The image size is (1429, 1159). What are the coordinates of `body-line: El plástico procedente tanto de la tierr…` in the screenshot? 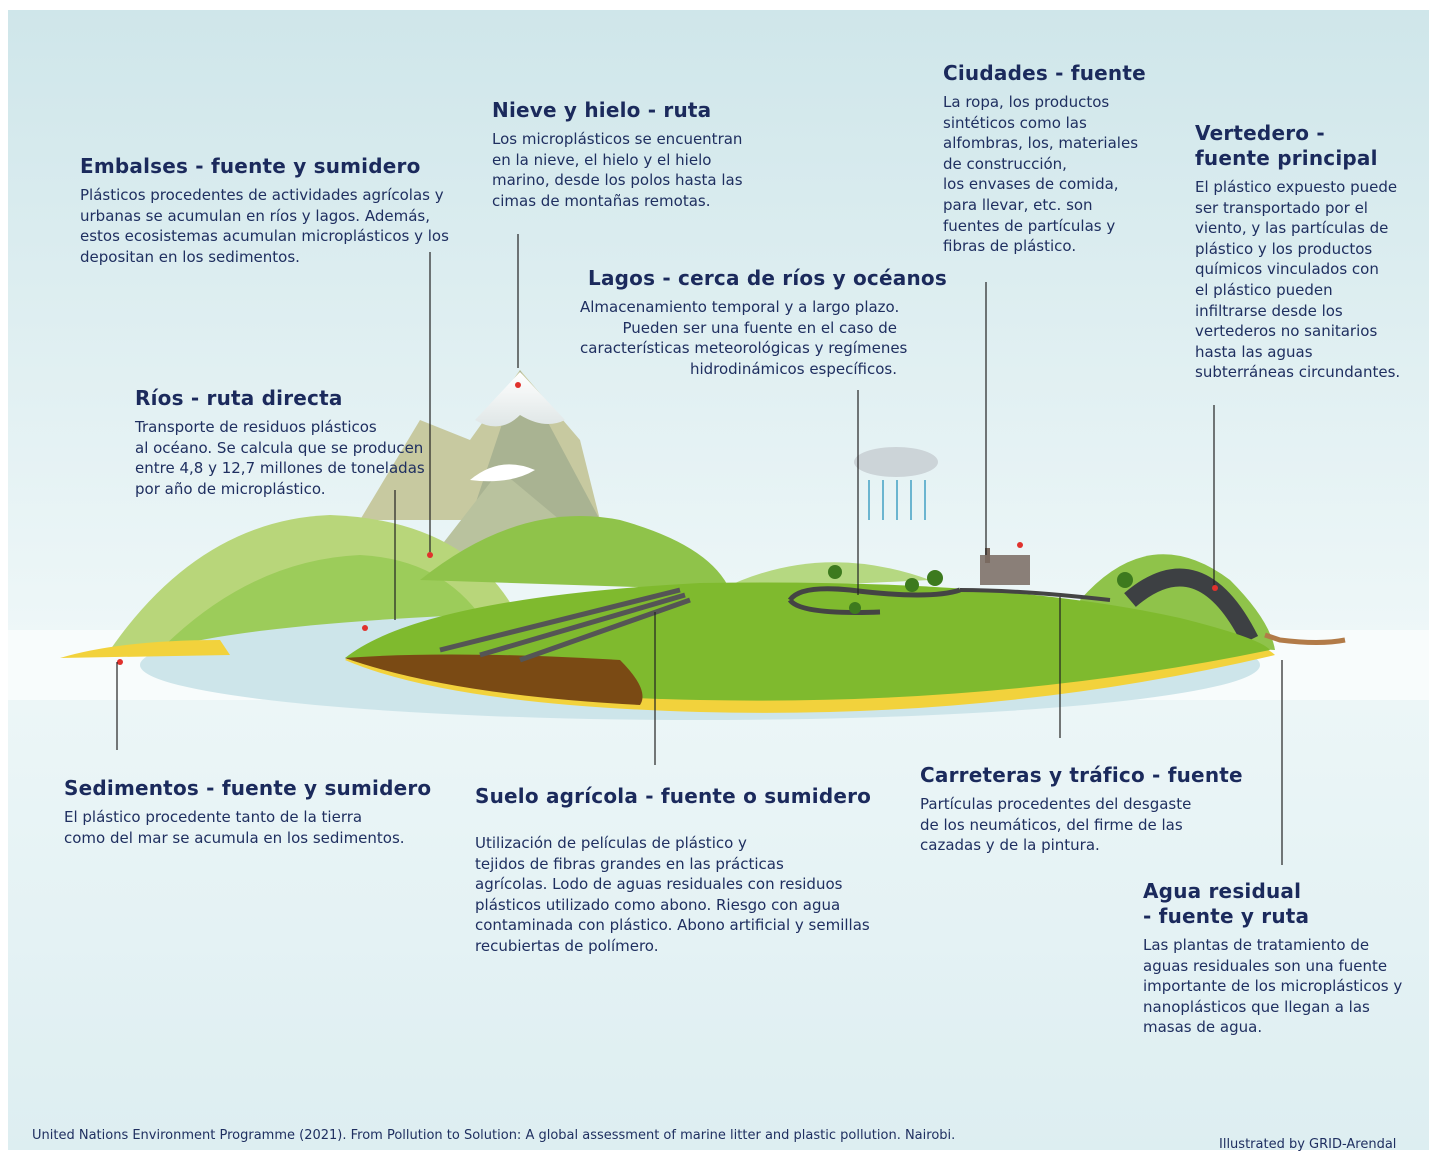 It's located at (213, 817).